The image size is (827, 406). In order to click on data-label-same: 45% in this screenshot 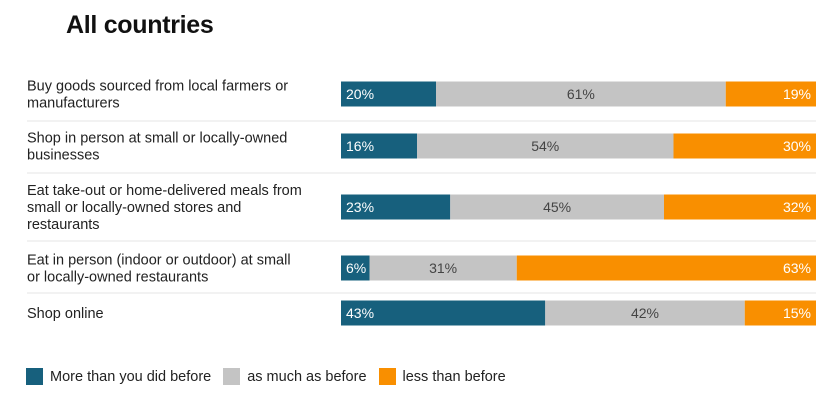, I will do `click(557, 207)`.